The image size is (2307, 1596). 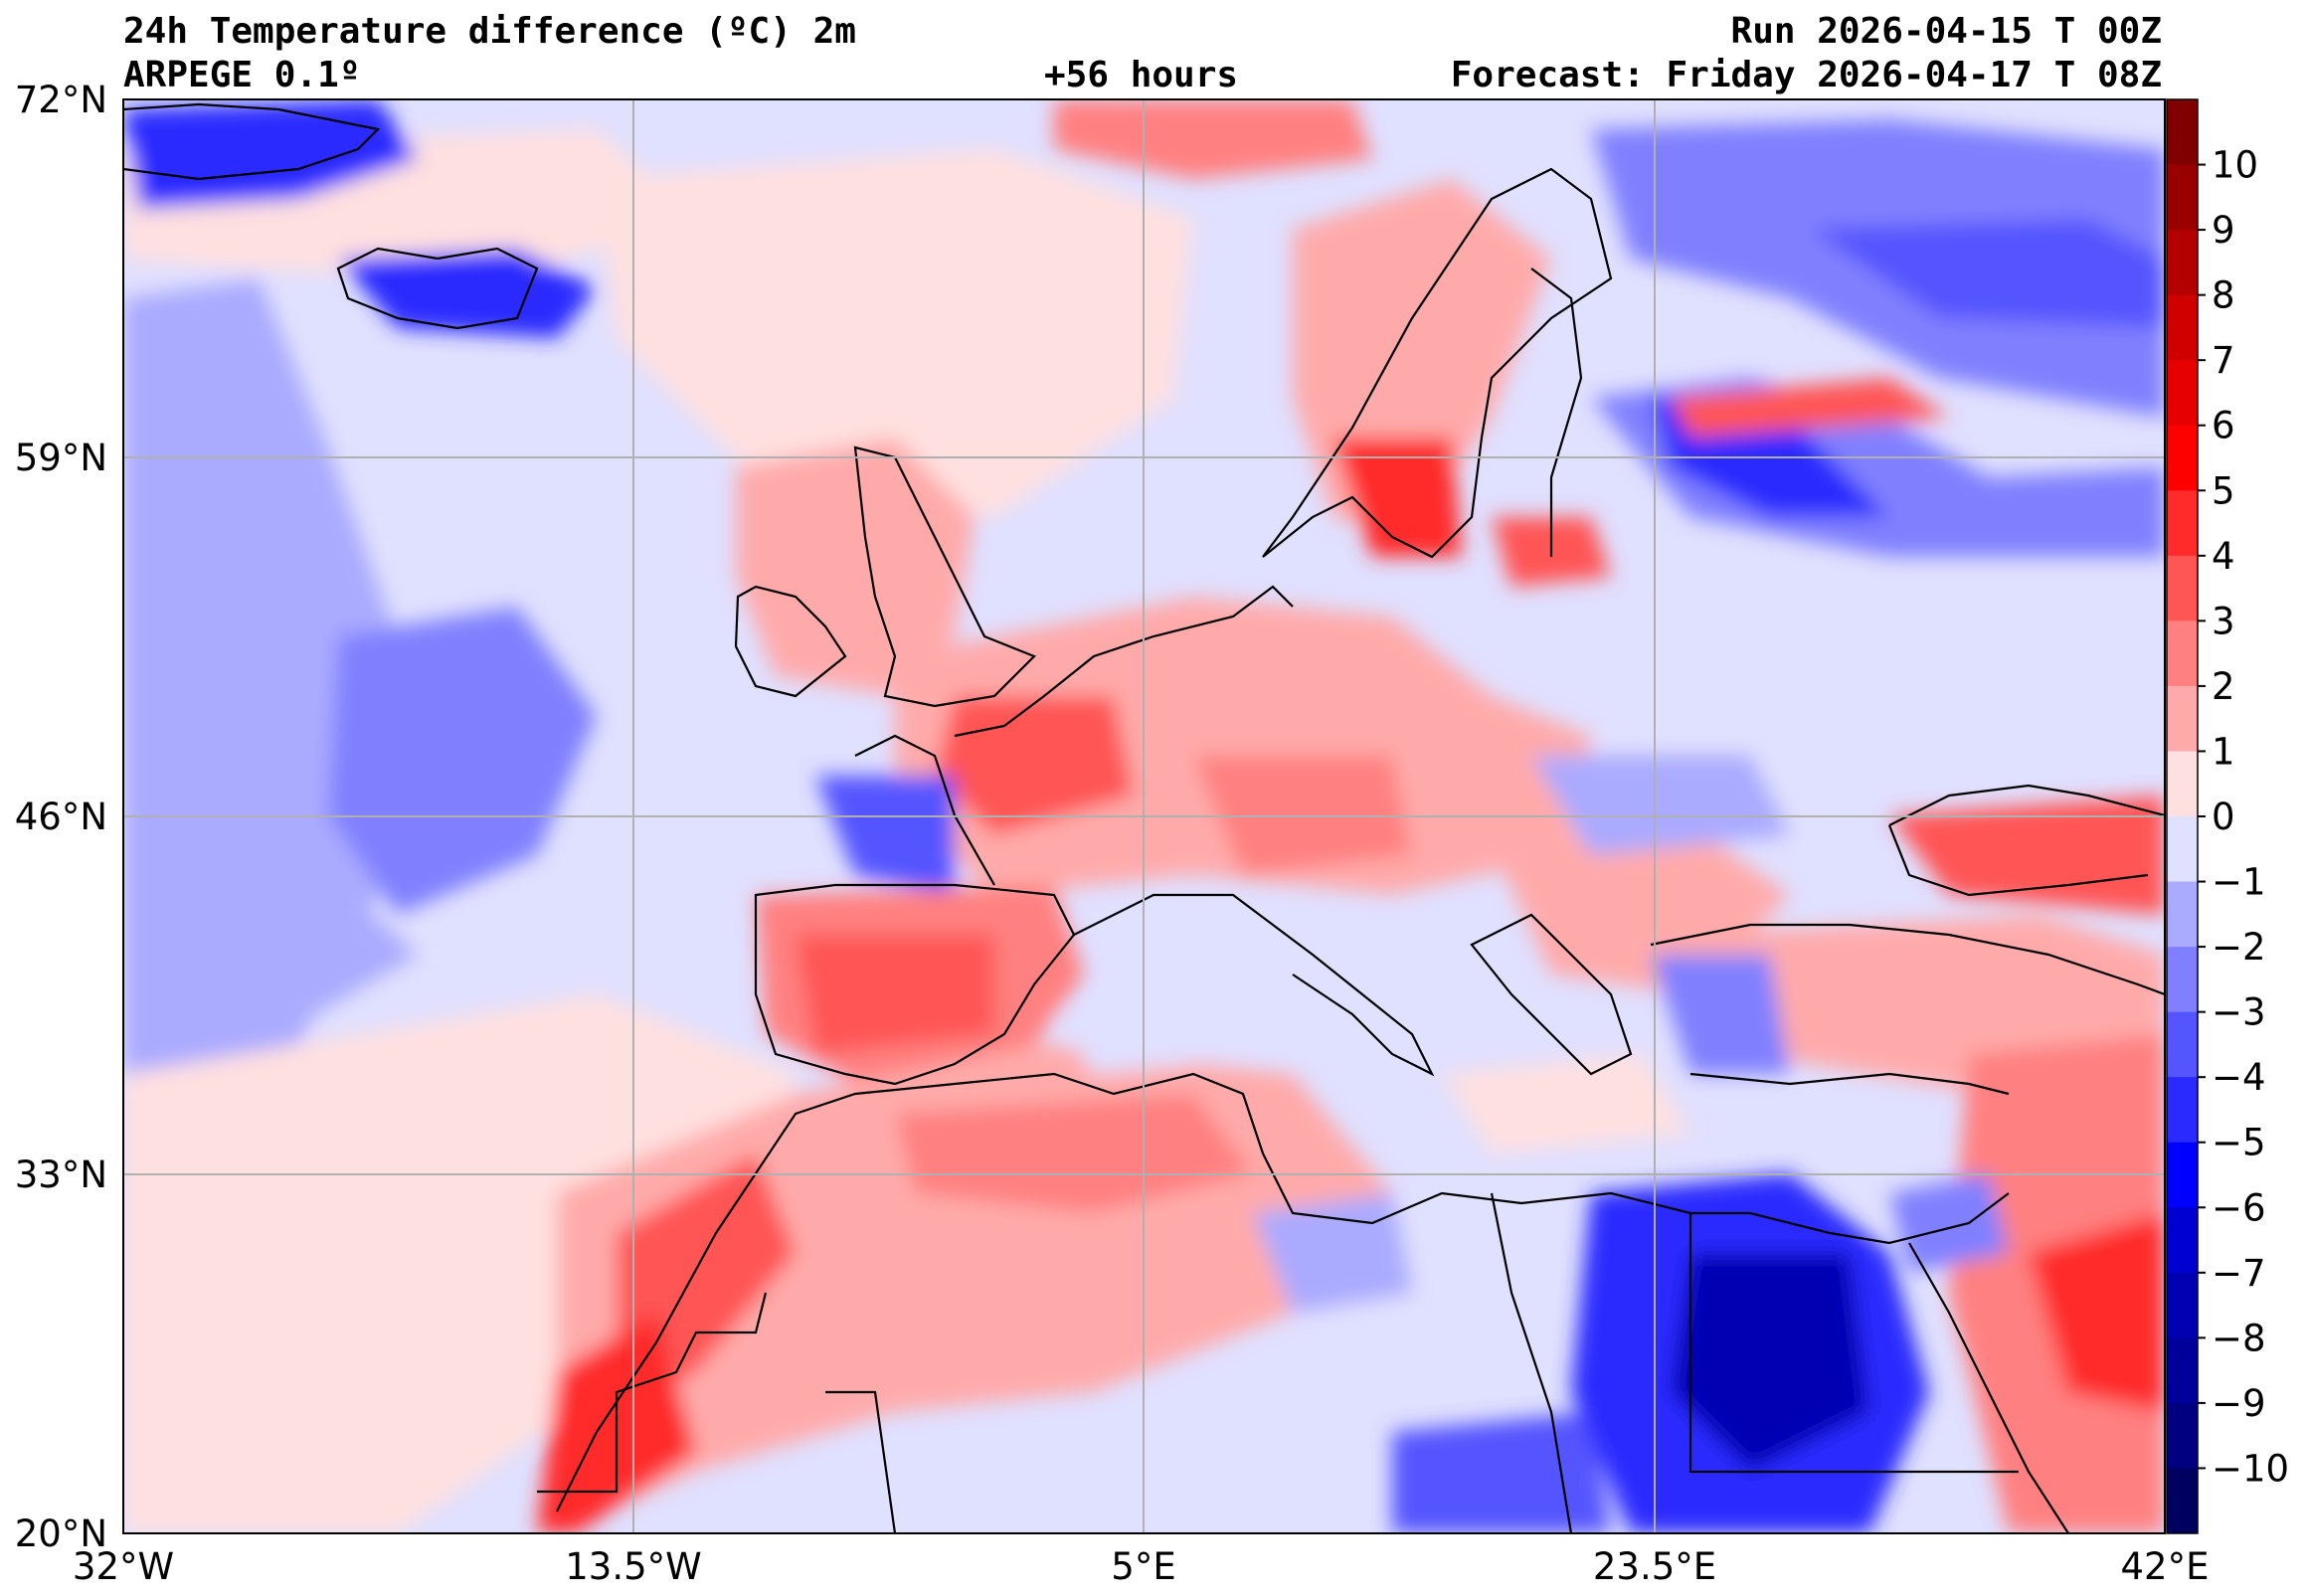 I want to click on baltic-coast, so click(x=1556, y=412).